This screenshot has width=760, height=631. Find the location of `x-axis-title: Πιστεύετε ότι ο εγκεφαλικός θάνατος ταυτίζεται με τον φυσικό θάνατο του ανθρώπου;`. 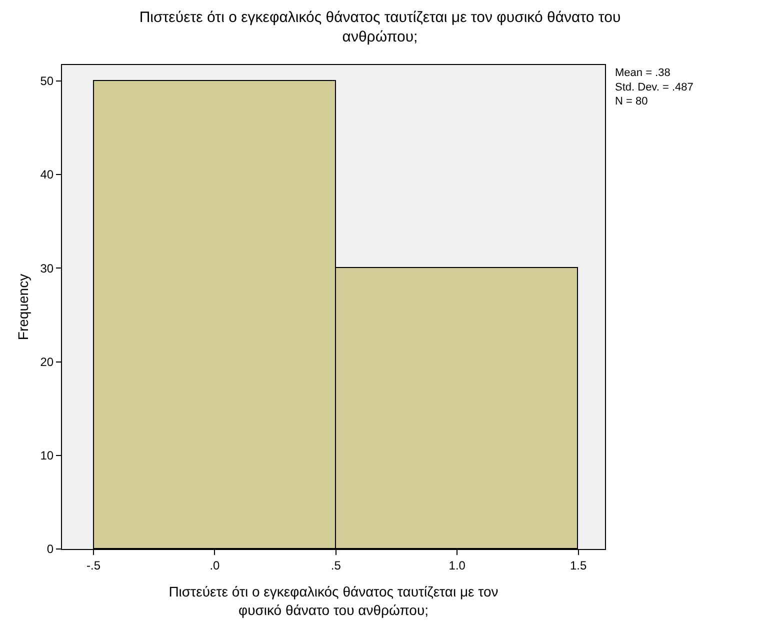

x-axis-title: Πιστεύετε ότι ο εγκεφαλικός θάνατος ταυτίζεται με τον φυσικό θάνατο του ανθρώπου; is located at coordinates (333, 601).